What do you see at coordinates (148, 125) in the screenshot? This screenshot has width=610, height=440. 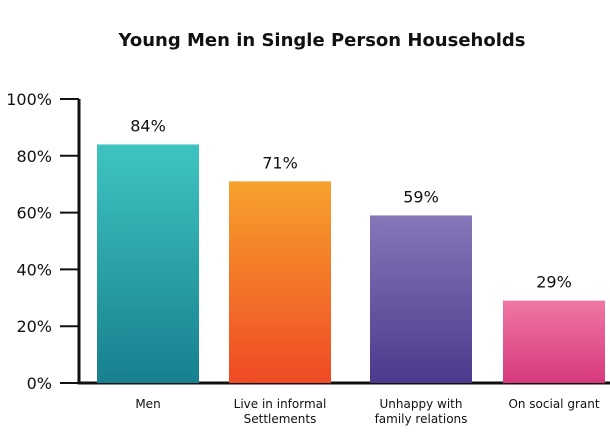 I see `data-label: 84%` at bounding box center [148, 125].